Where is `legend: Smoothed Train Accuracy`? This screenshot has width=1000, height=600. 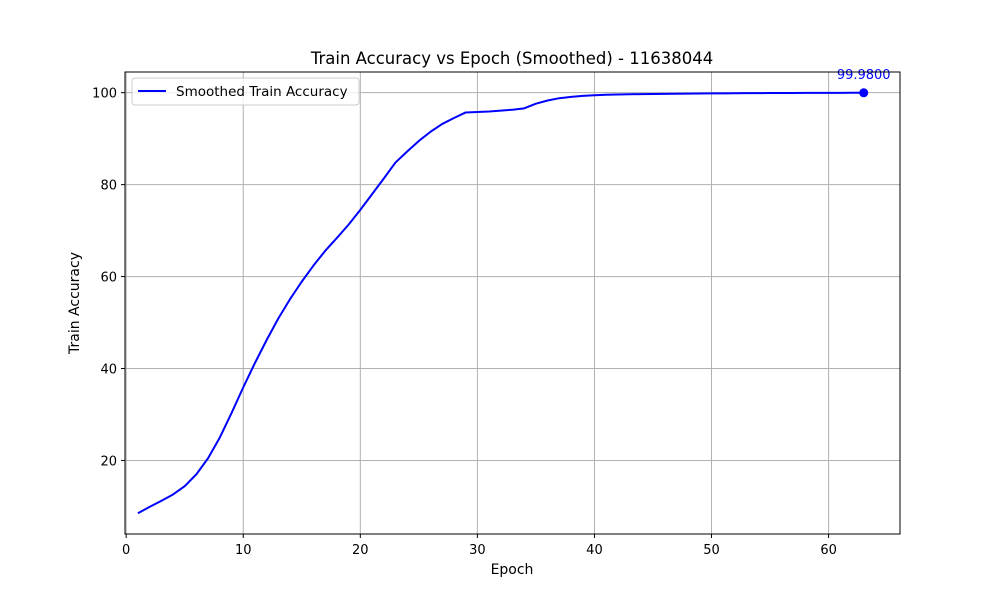
legend: Smoothed Train Accuracy is located at coordinates (245, 91).